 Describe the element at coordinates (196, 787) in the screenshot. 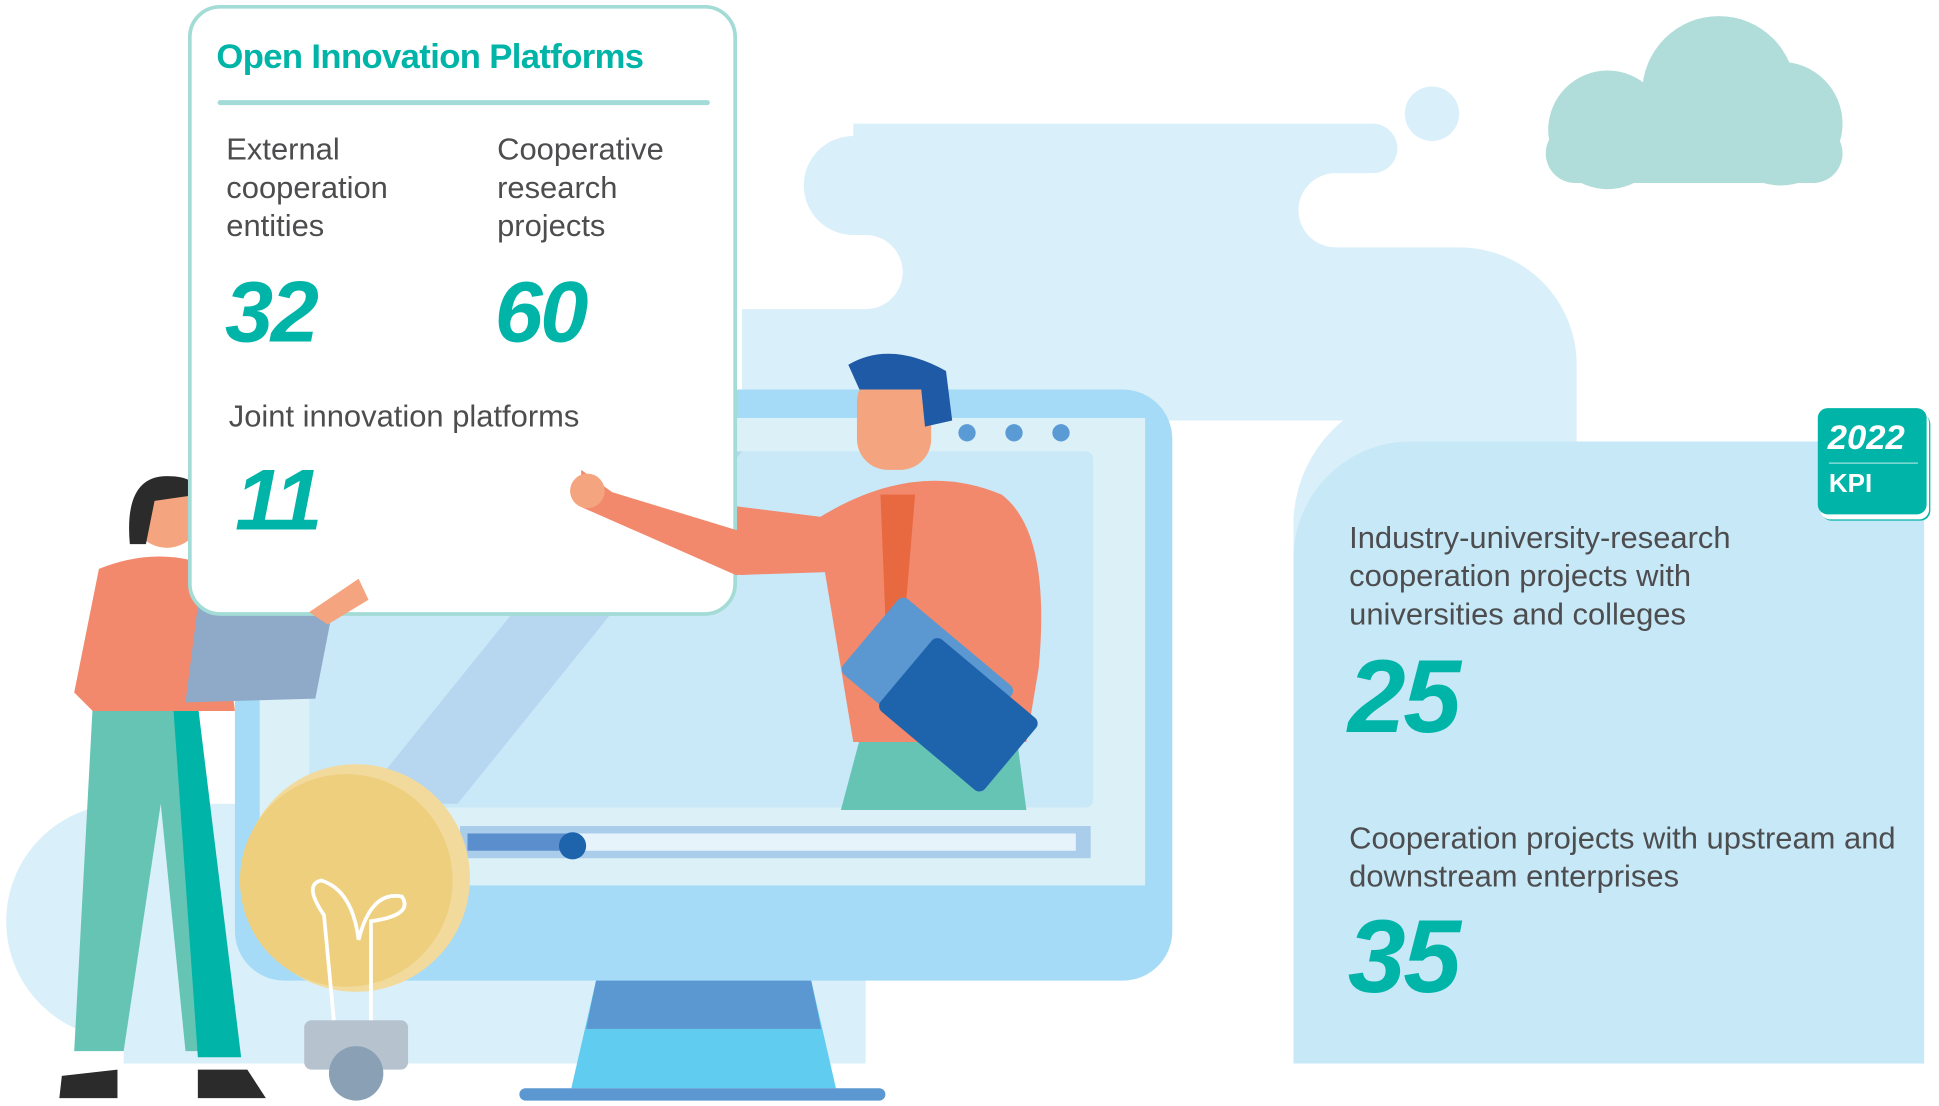

I see `woman-illustration` at that location.